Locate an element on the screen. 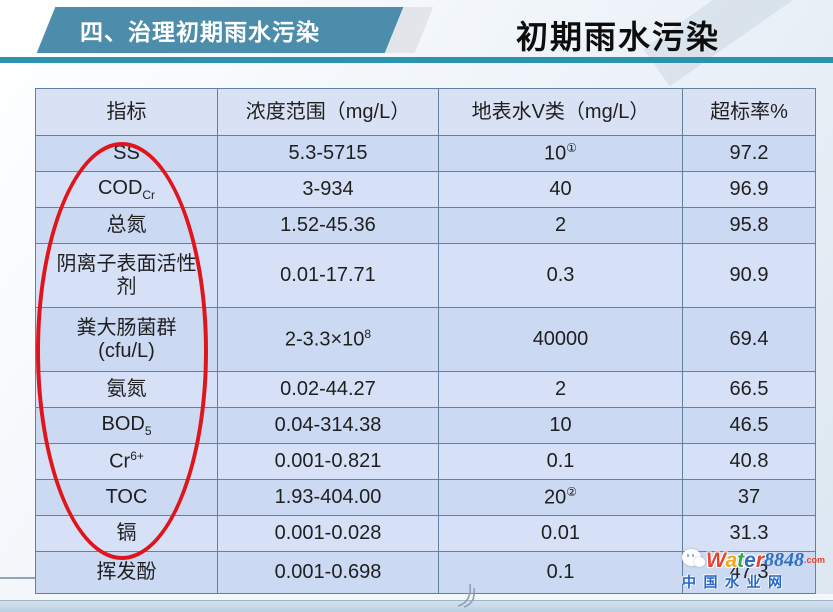 The width and height of the screenshot is (833, 612). standard-cell: 10① is located at coordinates (560, 153).